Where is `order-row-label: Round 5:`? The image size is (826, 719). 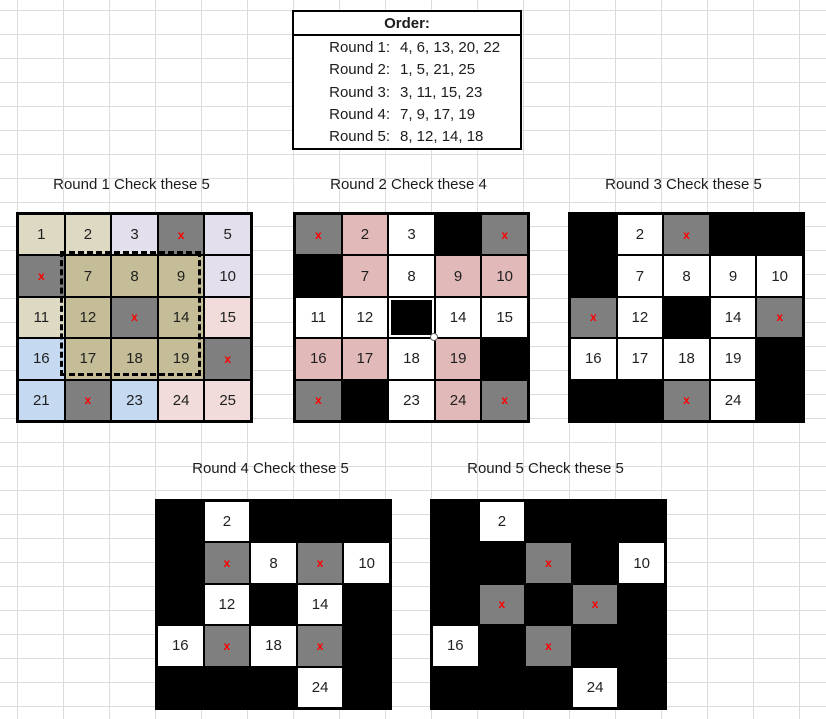
order-row-label: Round 5: is located at coordinates (359, 137).